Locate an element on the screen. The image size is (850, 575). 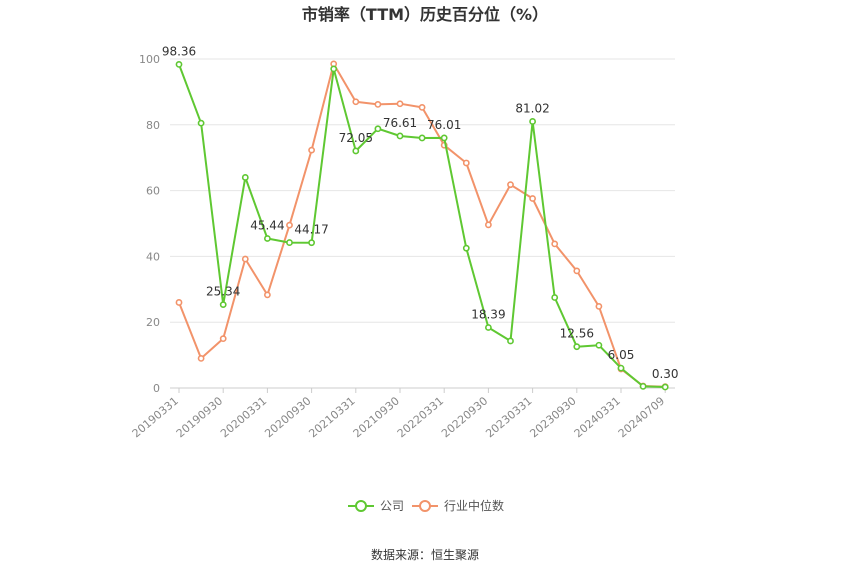
x-tick-label: 20240709 is located at coordinates (641, 417).